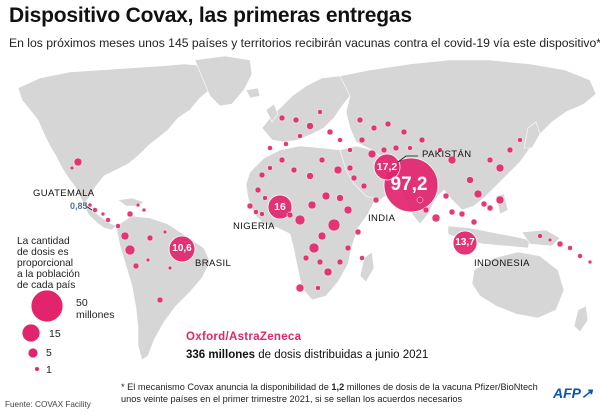  I want to click on pakistan-leader-line, so click(407, 159).